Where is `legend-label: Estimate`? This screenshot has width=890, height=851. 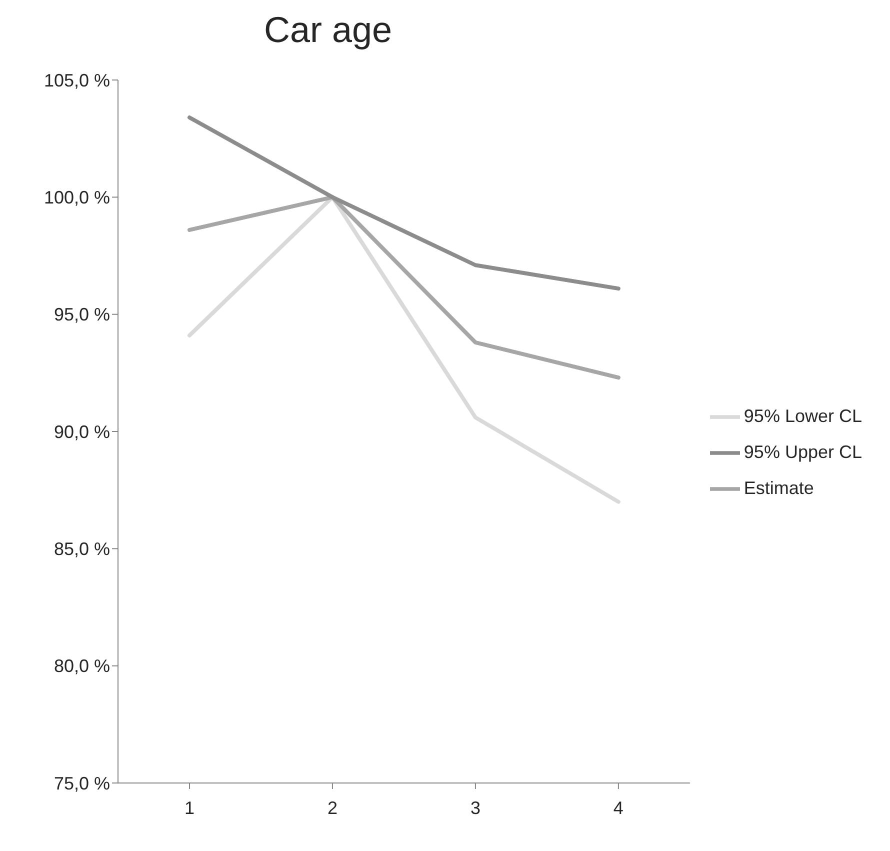
legend-label: Estimate is located at coordinates (779, 488).